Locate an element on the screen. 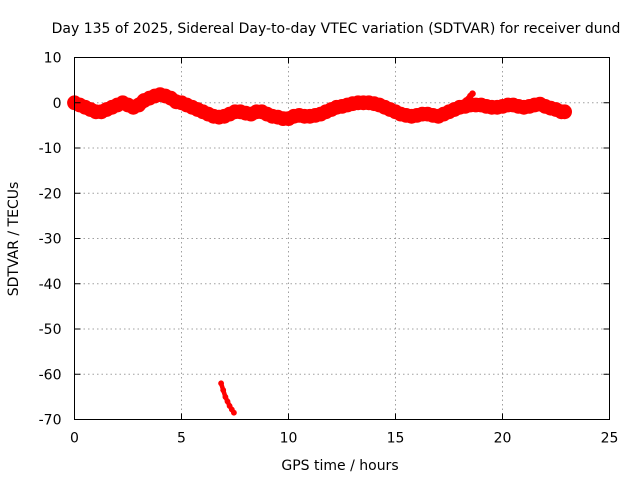  x-tick-label: 15 is located at coordinates (396, 439).